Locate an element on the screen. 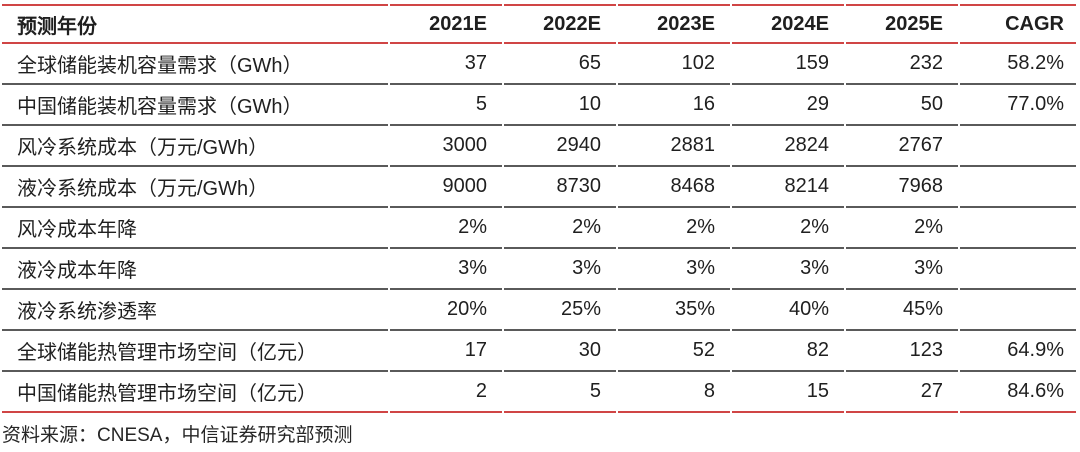 Image resolution: width=1080 pixels, height=452 pixels. header-cell-cagr: CAGR is located at coordinates (1018, 24).